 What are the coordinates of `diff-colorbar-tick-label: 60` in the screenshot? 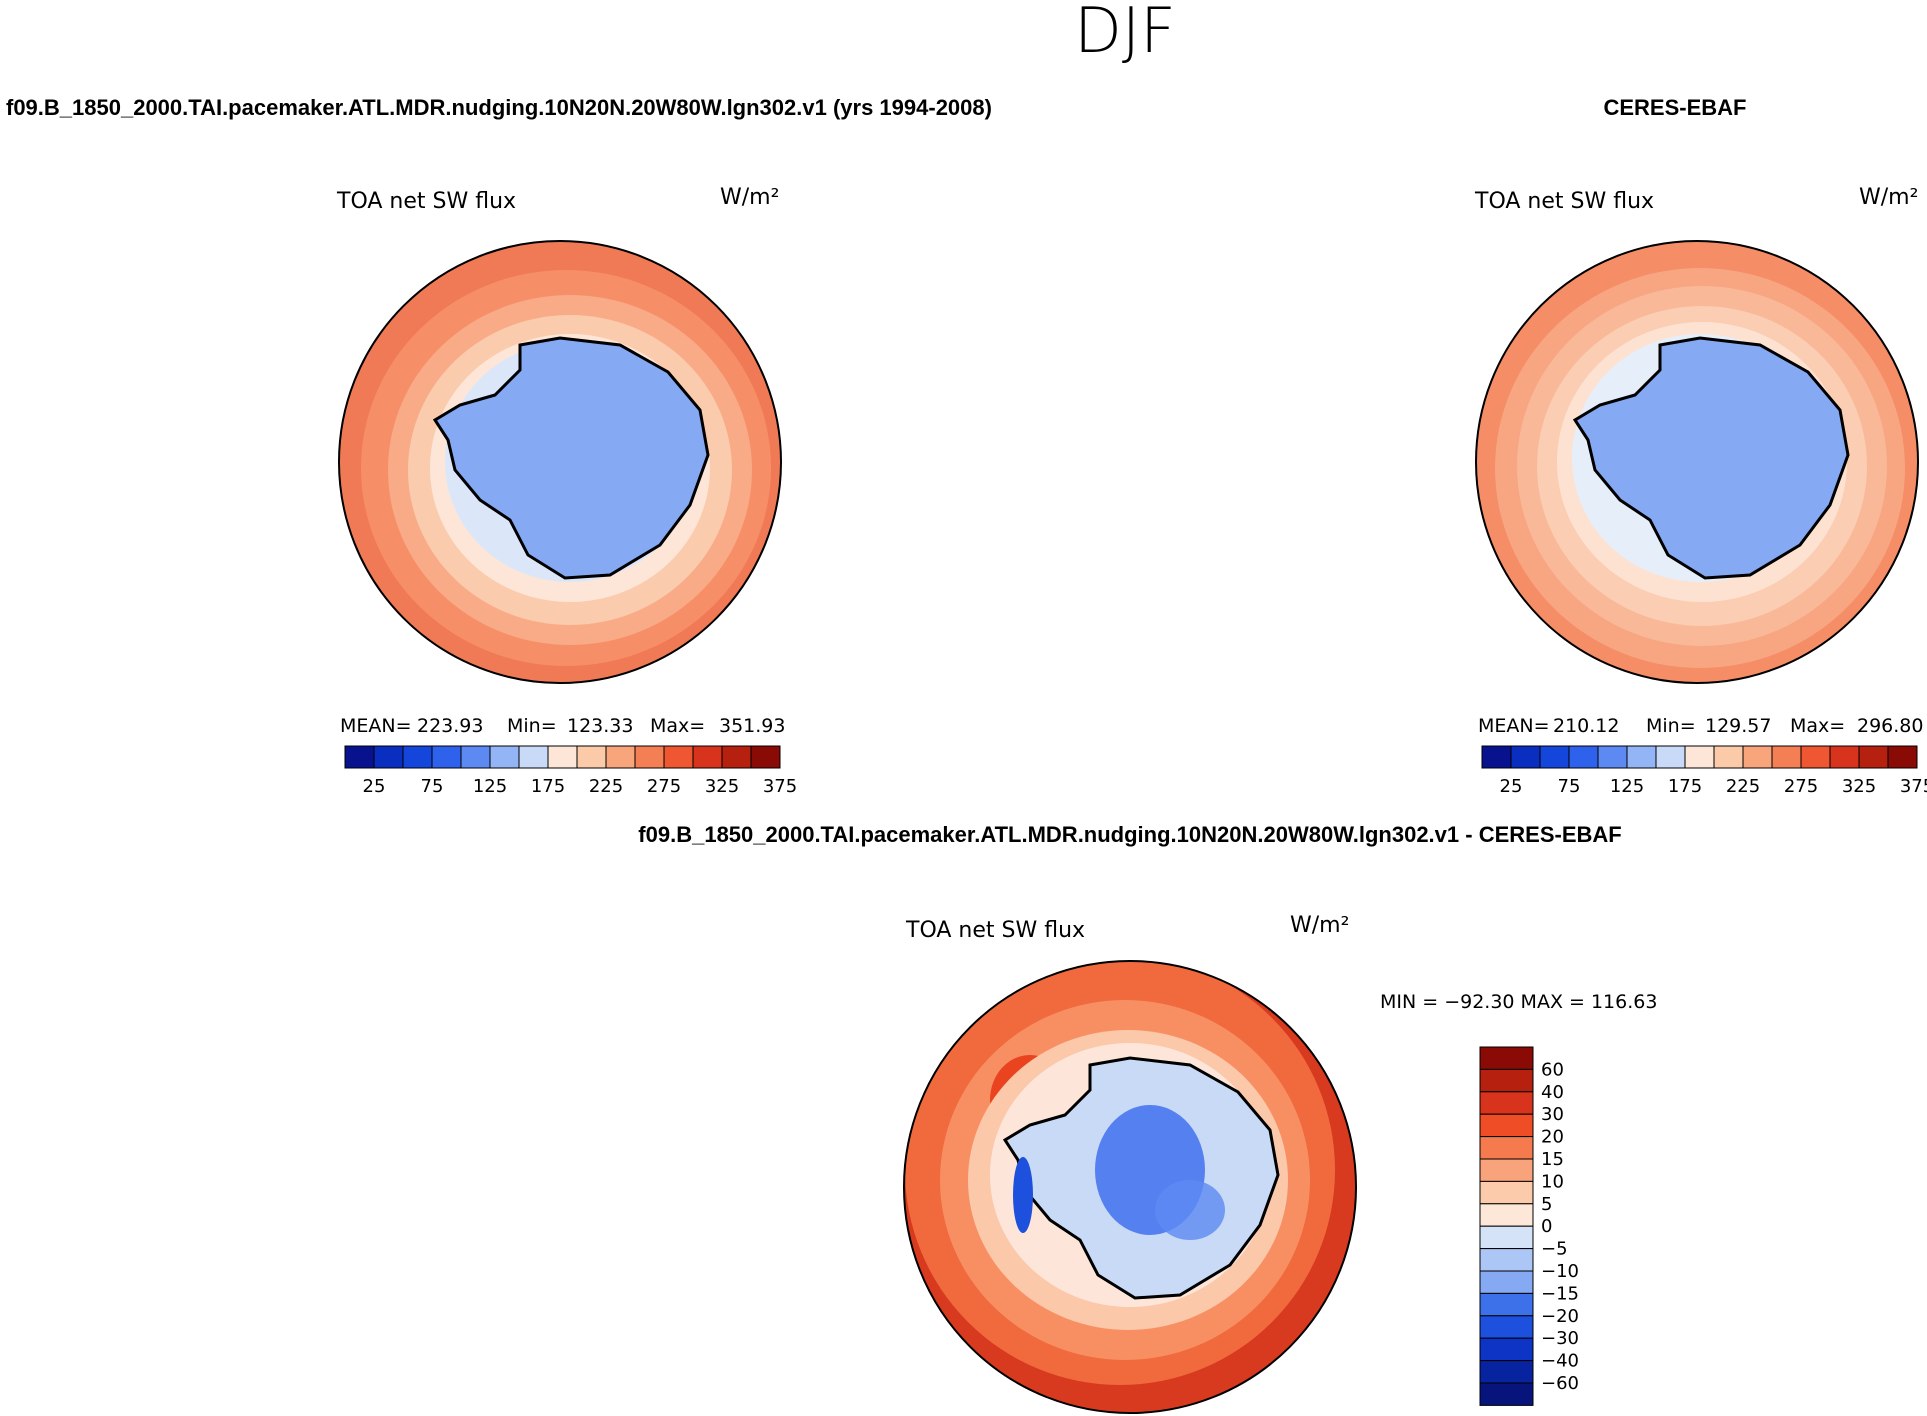 It's located at (1552, 1069).